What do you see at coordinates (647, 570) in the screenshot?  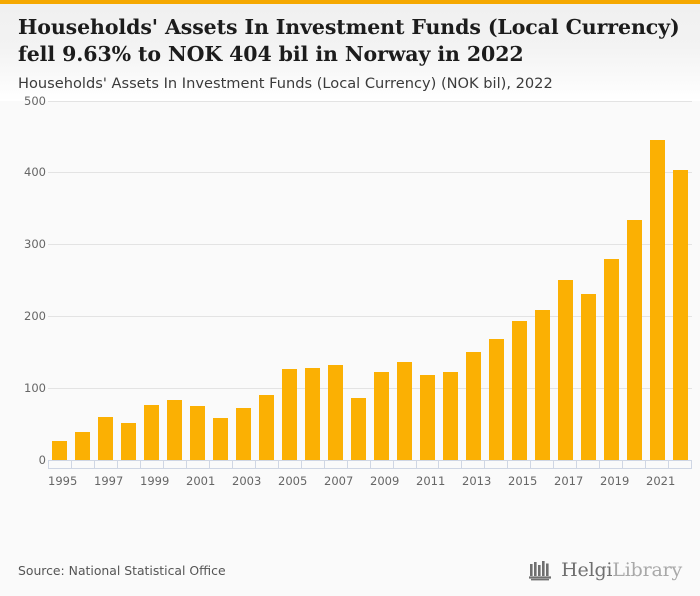 I see `brand-name-secondary: Library` at bounding box center [647, 570].